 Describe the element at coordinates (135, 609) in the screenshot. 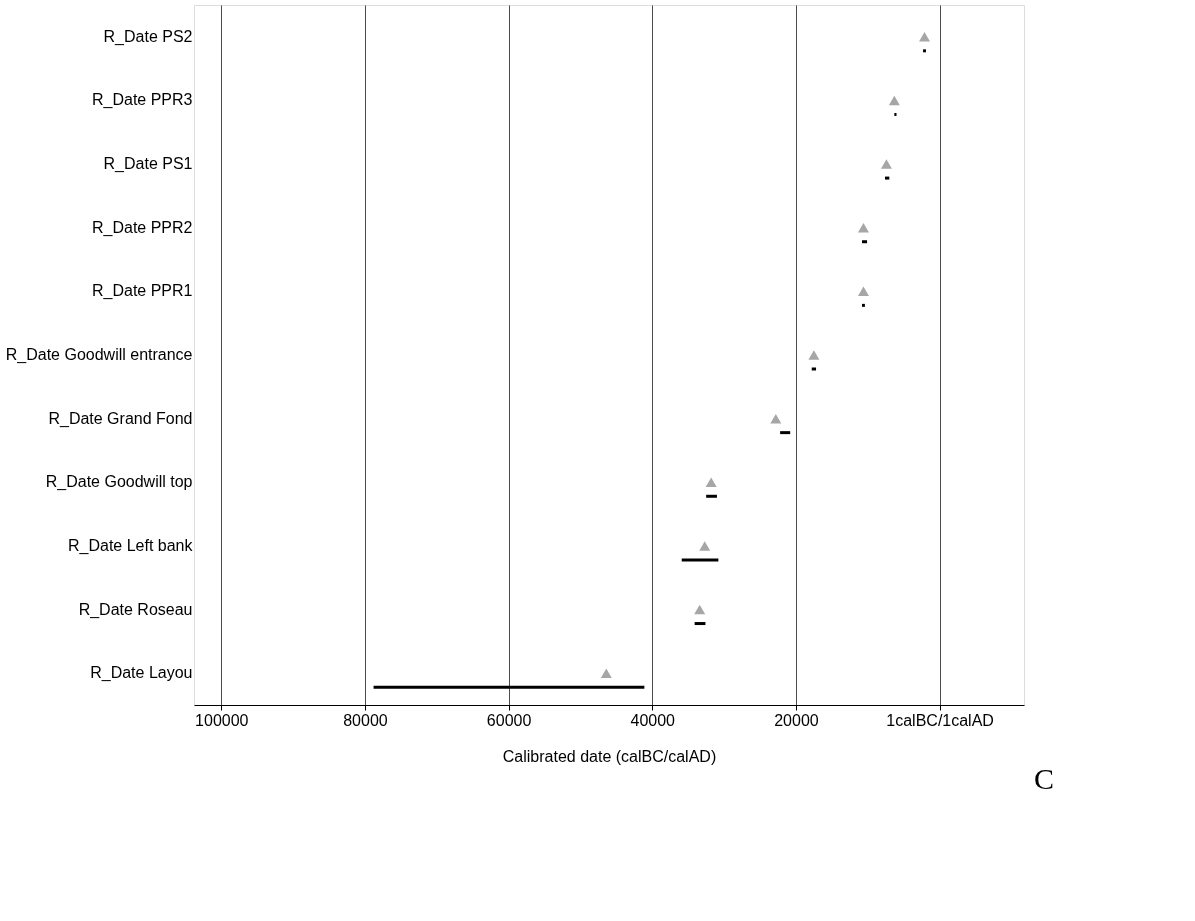

I see `y-tick-label: R_Date Roseau` at that location.